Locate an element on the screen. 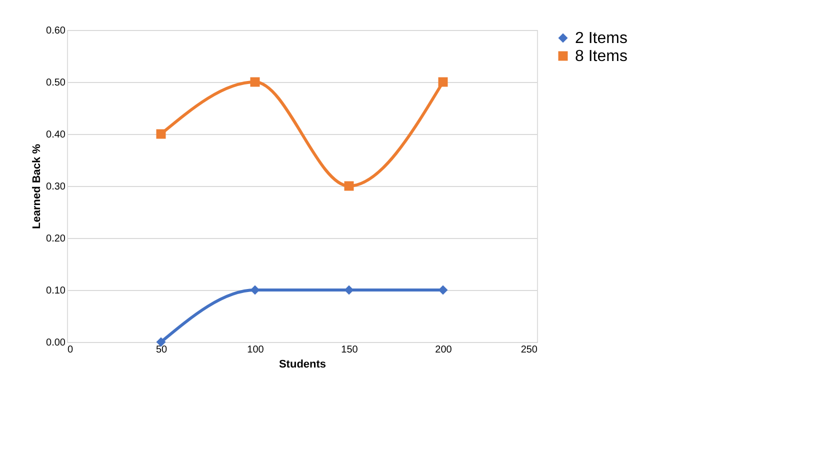 This screenshot has height=470, width=830. y-tick-label: 0.40 is located at coordinates (56, 135).